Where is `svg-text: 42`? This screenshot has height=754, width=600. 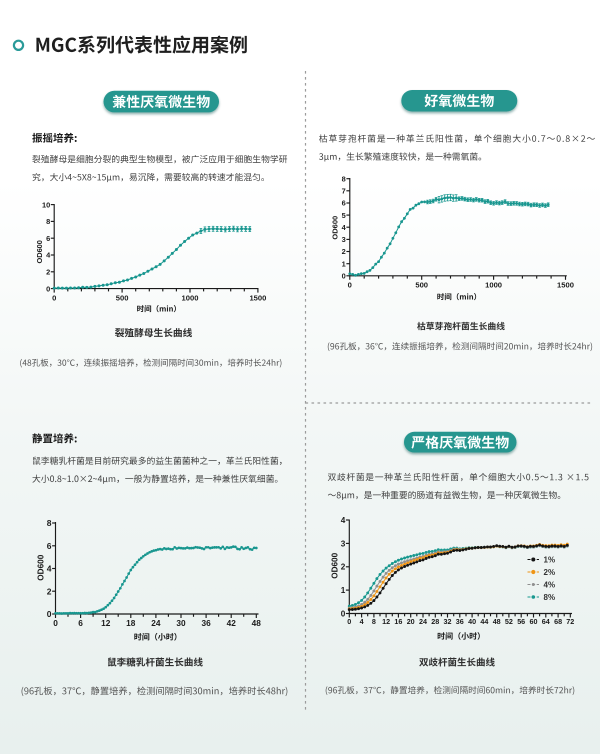
svg-text: 42 is located at coordinates (232, 623).